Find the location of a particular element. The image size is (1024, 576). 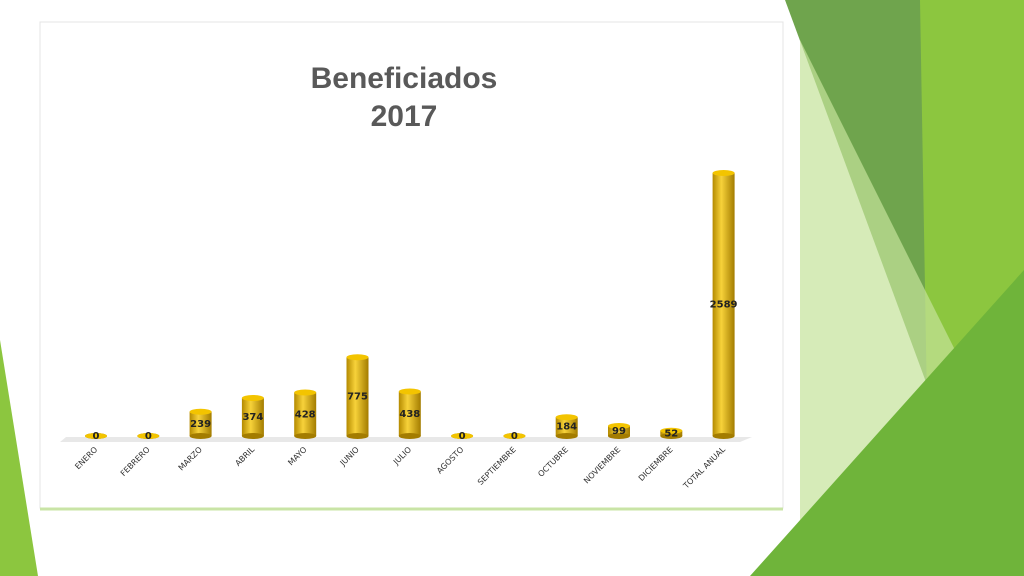

data-label: 428 is located at coordinates (305, 414).